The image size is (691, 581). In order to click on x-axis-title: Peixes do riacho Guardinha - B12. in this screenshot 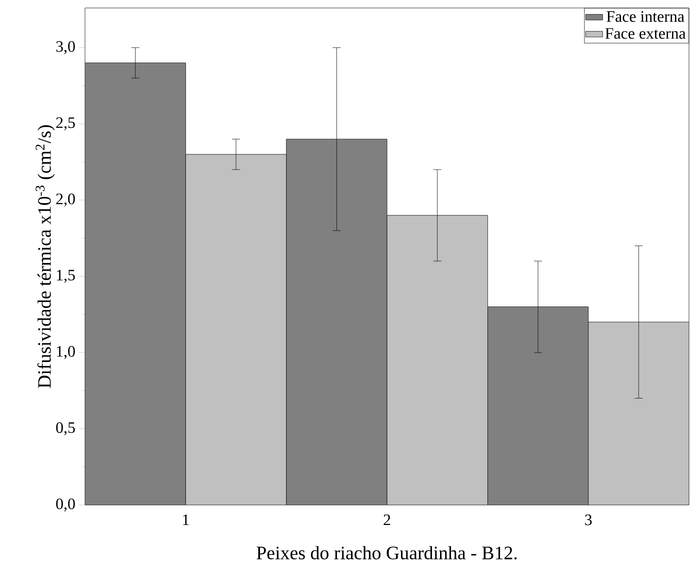, I will do `click(386, 553)`.